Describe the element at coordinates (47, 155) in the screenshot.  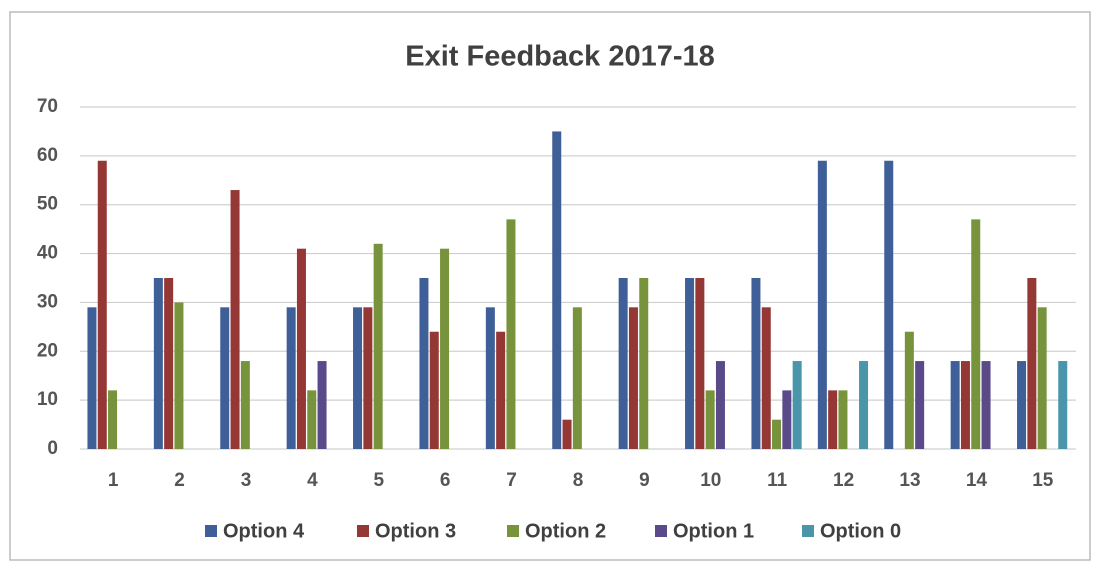
I see `y-tick-label: 60` at that location.